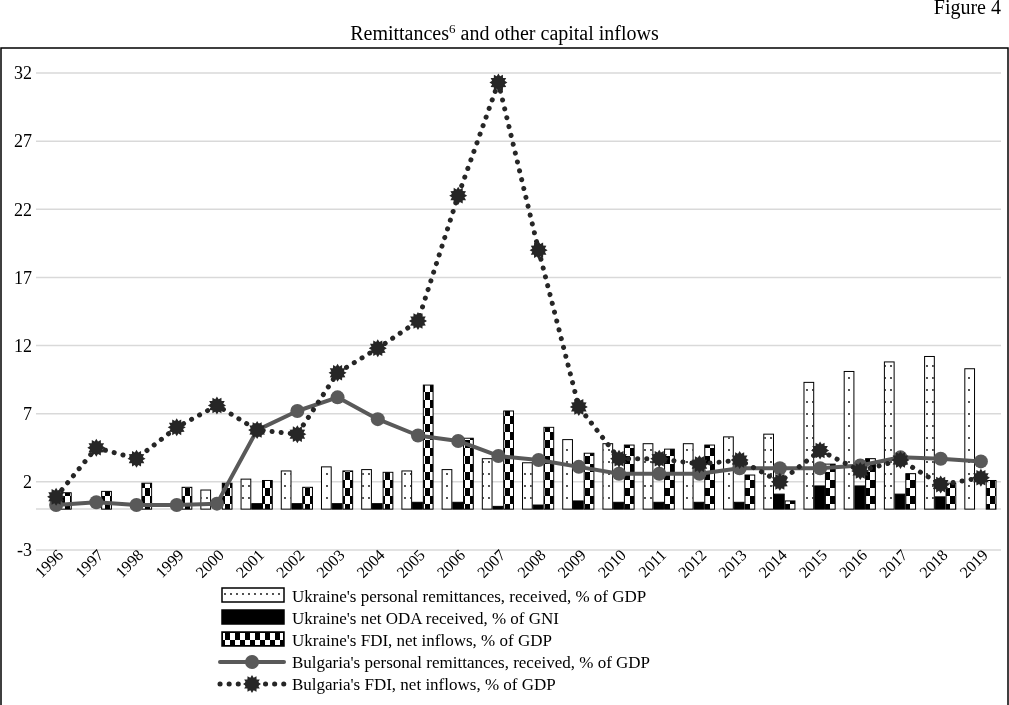 The image size is (1009, 705). I want to click on legend-label: Ukraine's personal remittances, received, % of GDP, so click(469, 596).